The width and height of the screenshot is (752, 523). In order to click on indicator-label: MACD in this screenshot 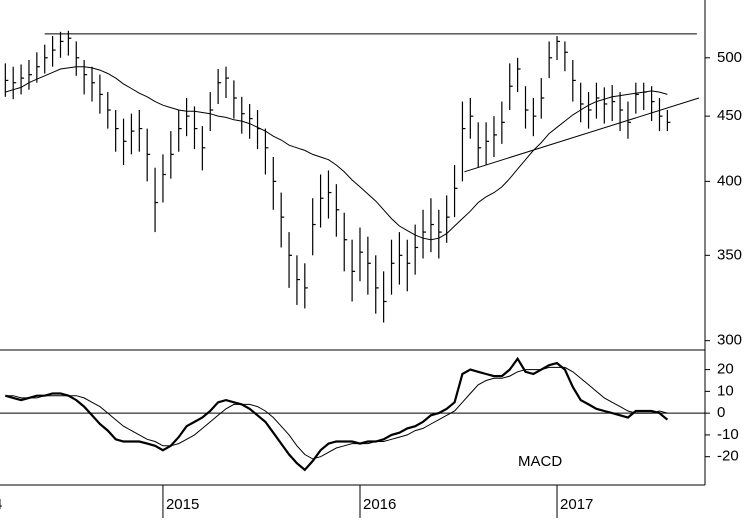, I will do `click(540, 461)`.